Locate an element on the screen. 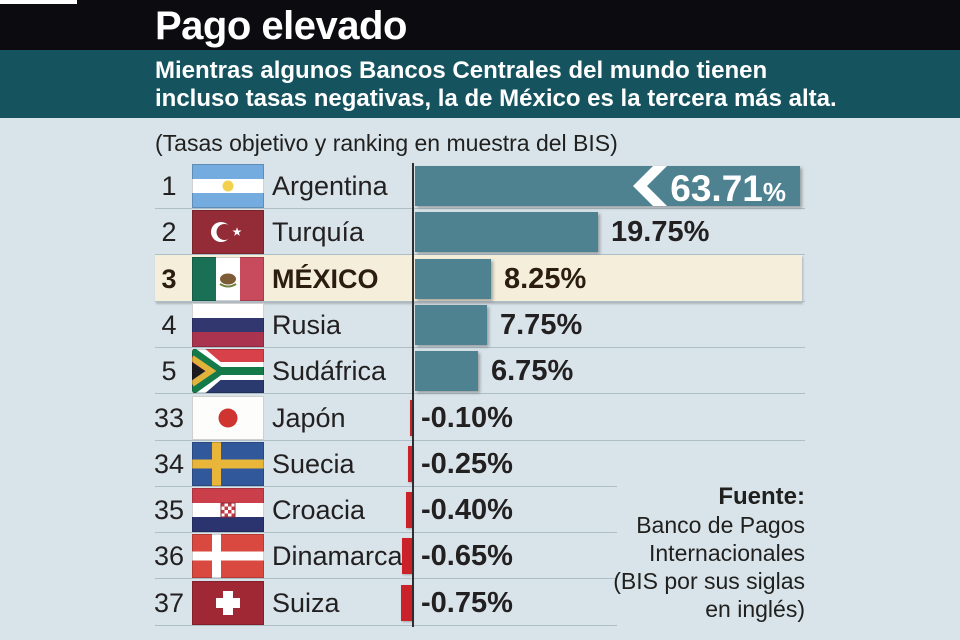 The image size is (960, 640). rank-label: 5 is located at coordinates (169, 371).